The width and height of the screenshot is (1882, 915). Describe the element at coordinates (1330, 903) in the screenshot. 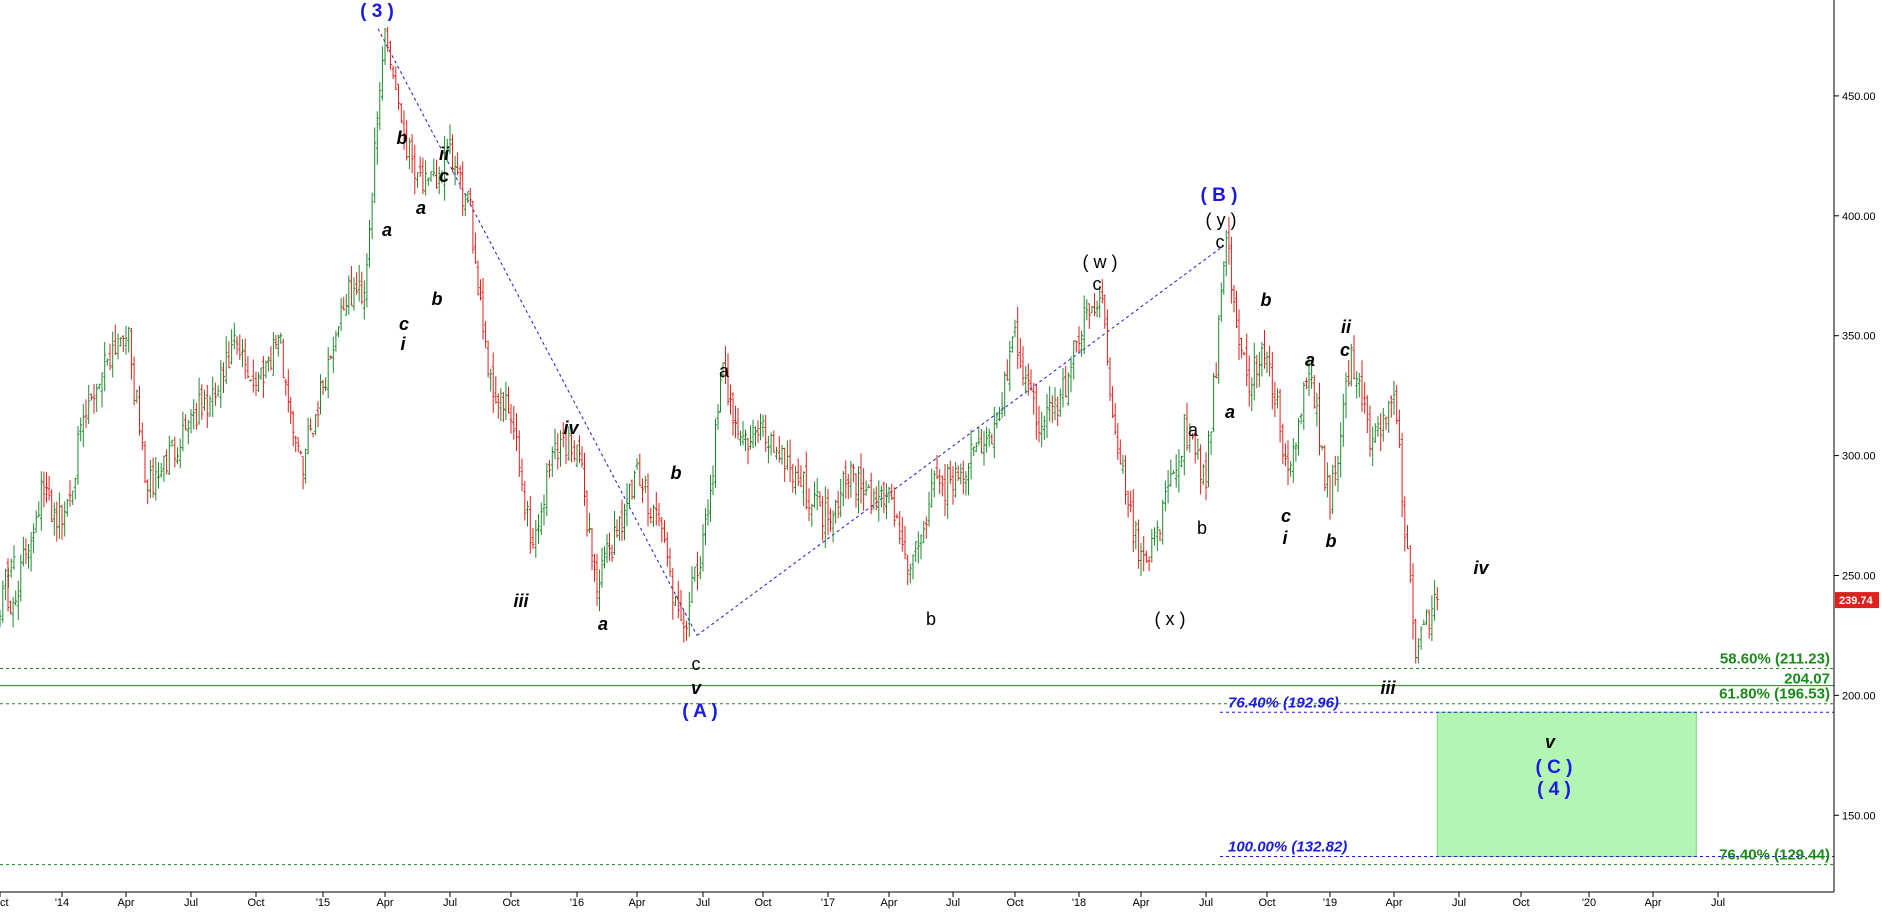

I see `x-tick-label: '19` at that location.